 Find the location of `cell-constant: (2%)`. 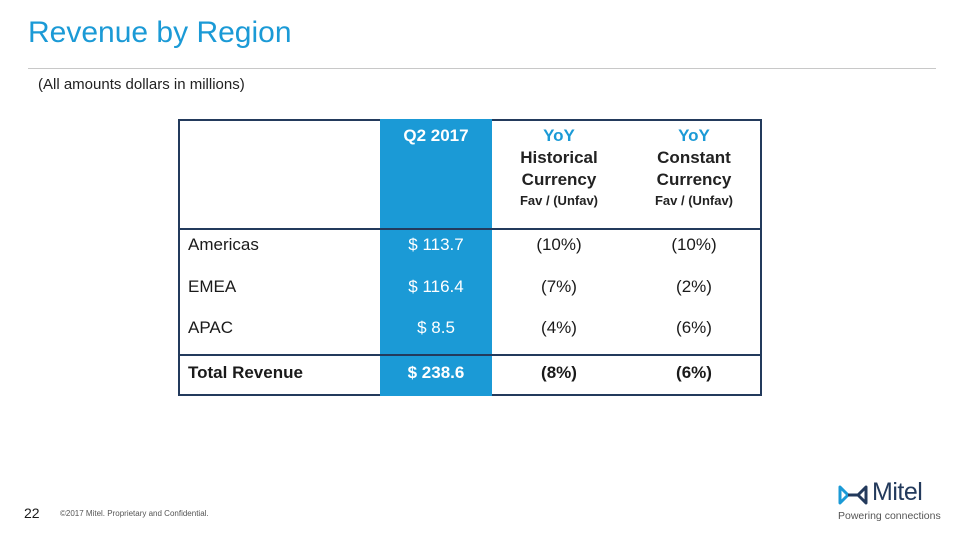

cell-constant: (2%) is located at coordinates (694, 286).